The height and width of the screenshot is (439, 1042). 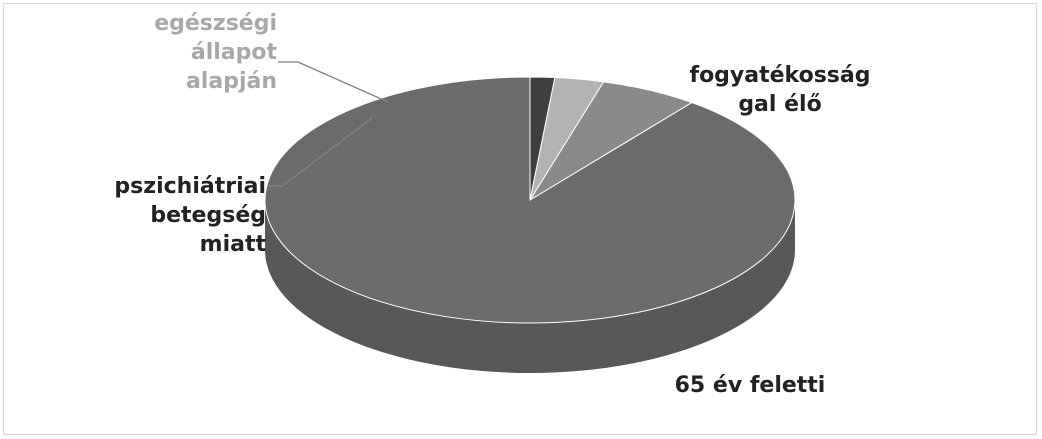 I want to click on leader-lines, so click(x=328, y=124).